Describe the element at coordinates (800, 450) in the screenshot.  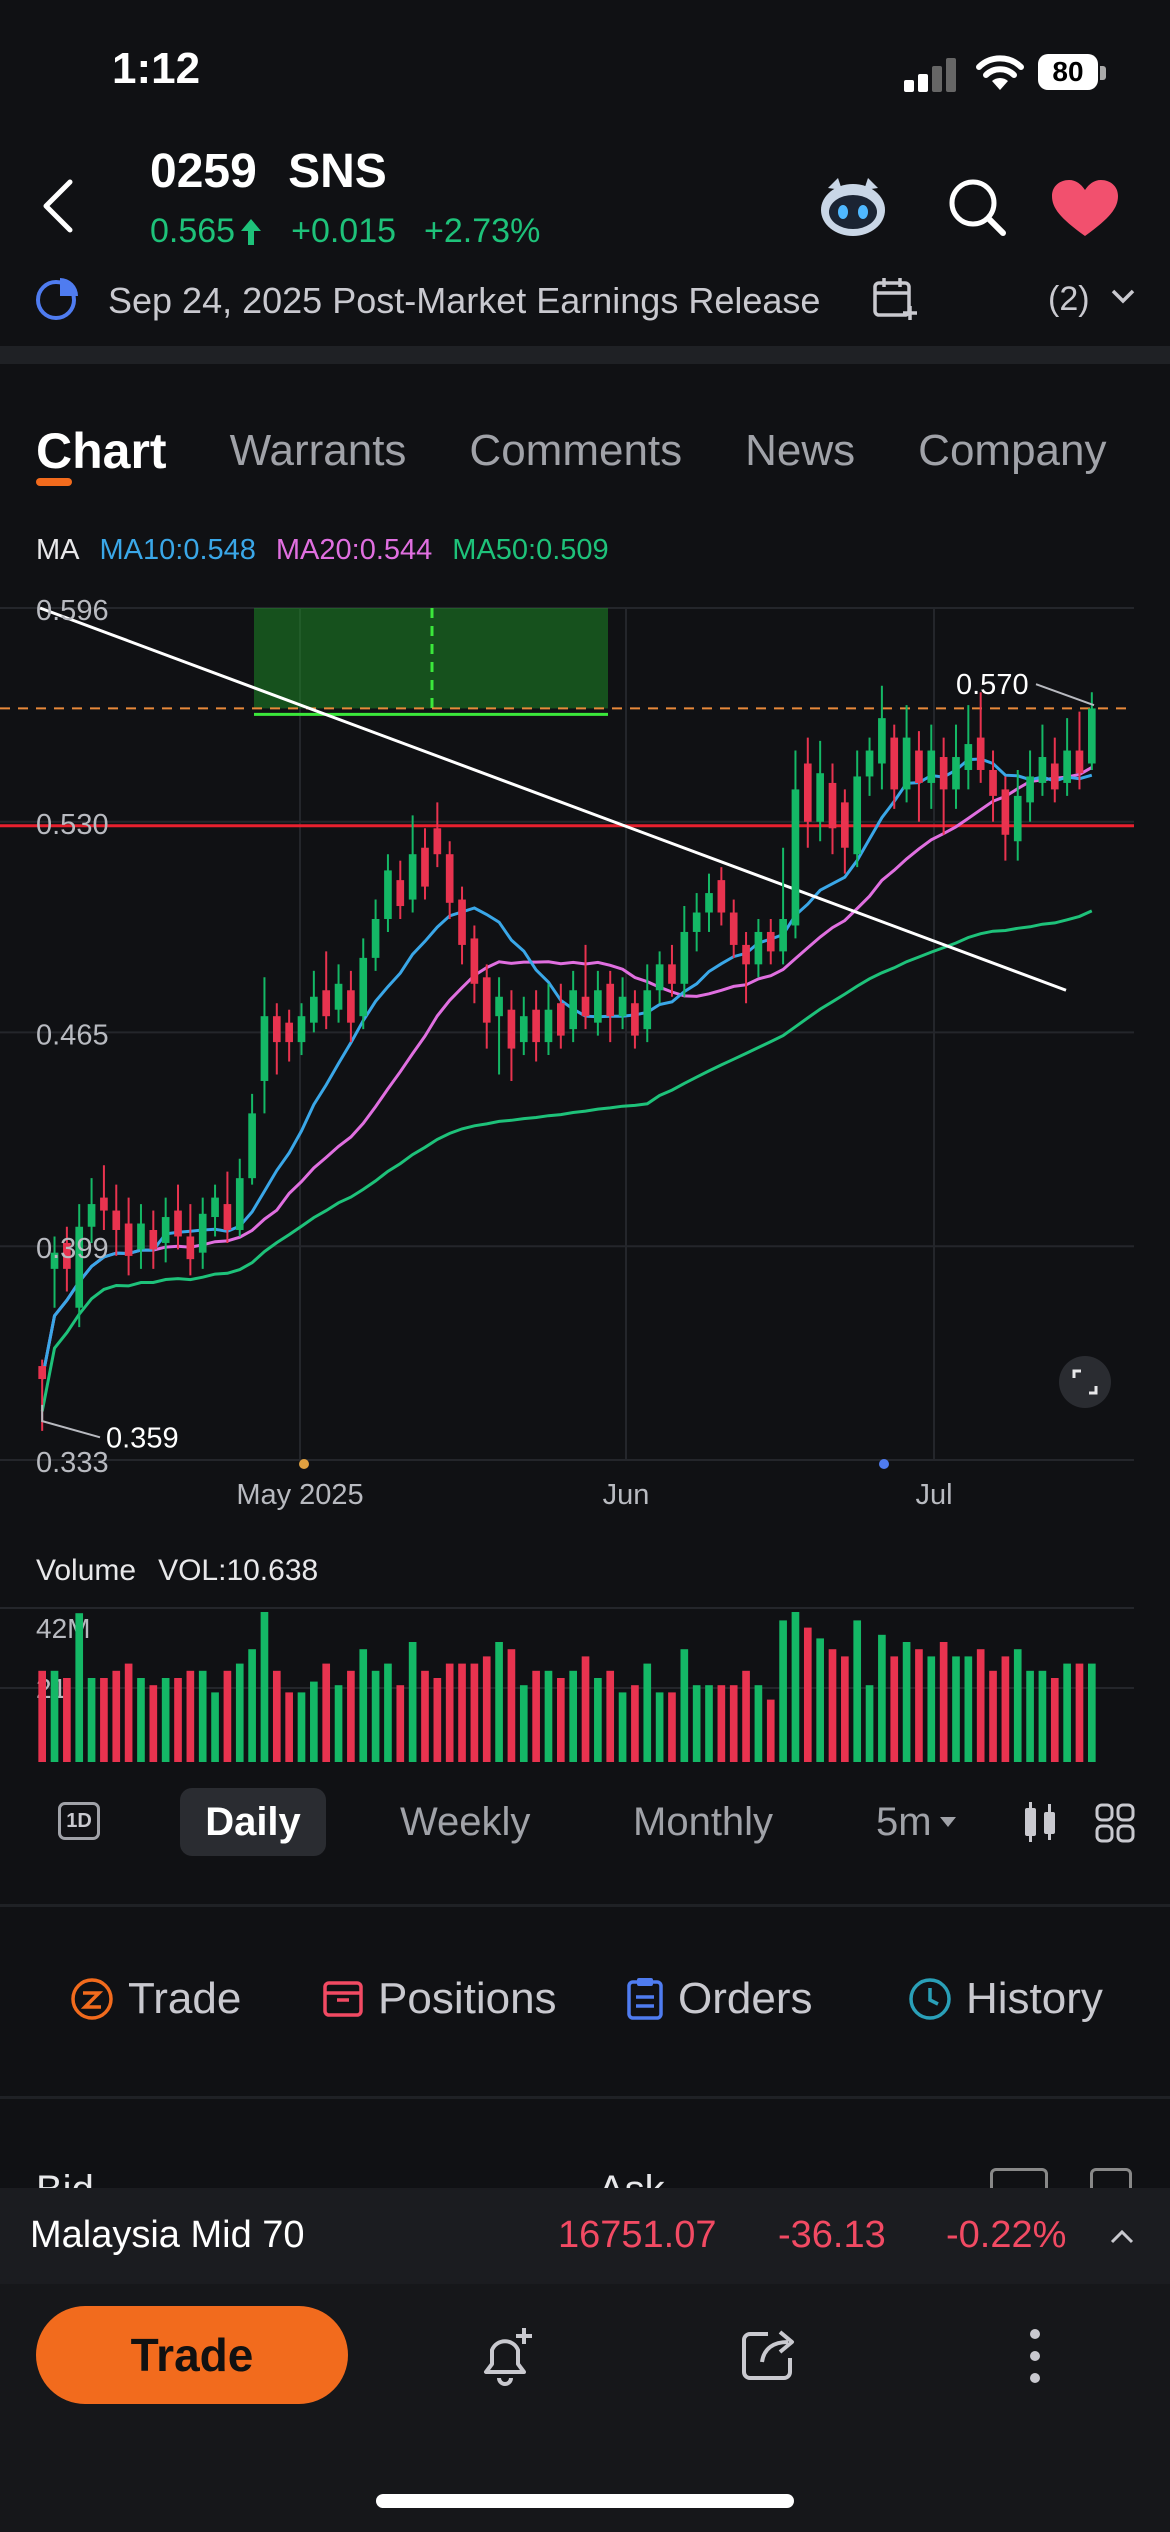
I see `tab-news: News` at that location.